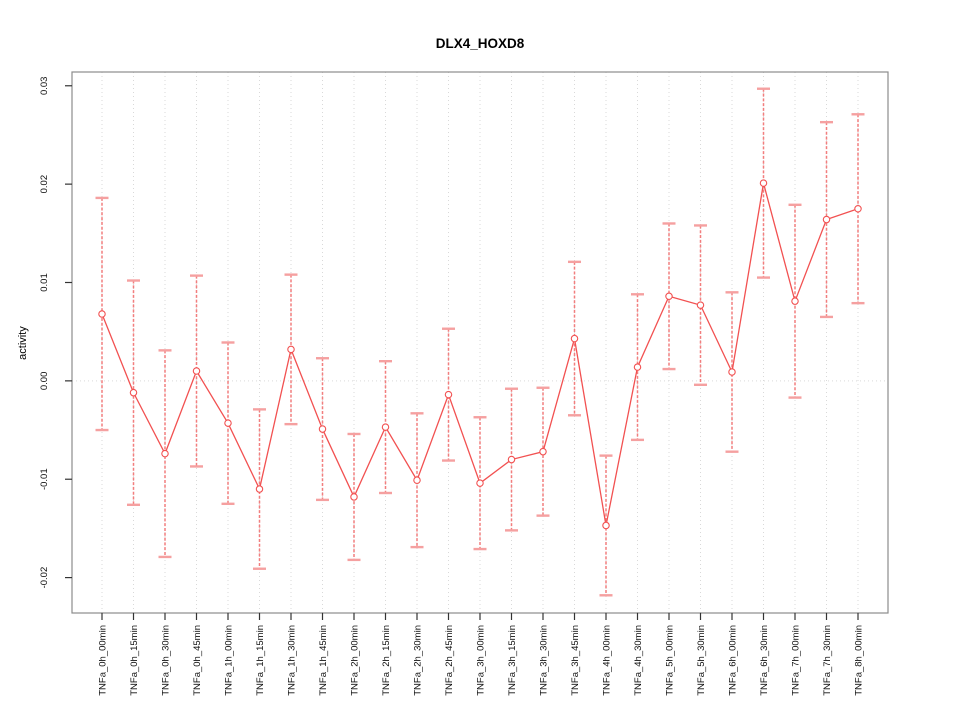 The height and width of the screenshot is (720, 960). What do you see at coordinates (44, 282) in the screenshot?
I see `y-tick-label: 0.01` at bounding box center [44, 282].